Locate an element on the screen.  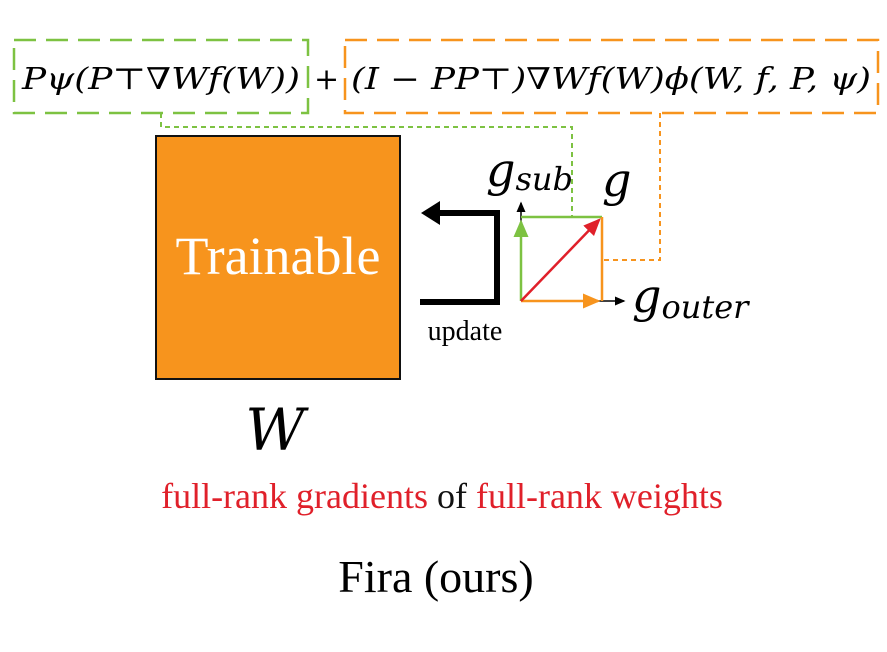
subspace-connector is located at coordinates (366, 164).